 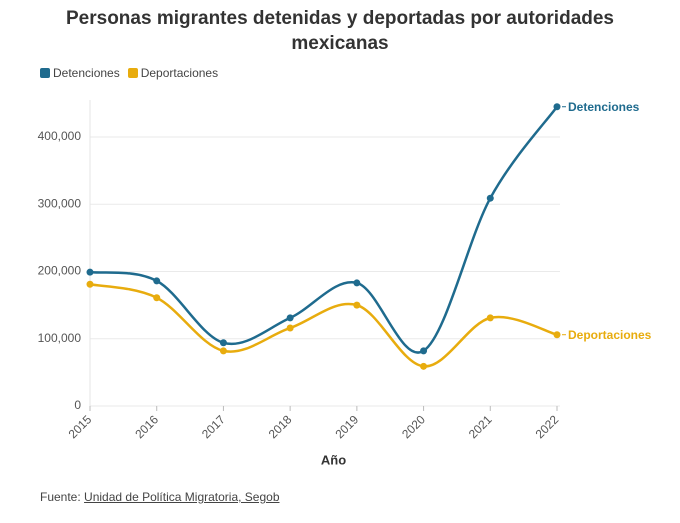 What do you see at coordinates (323, 325) in the screenshot?
I see `line` at bounding box center [323, 325].